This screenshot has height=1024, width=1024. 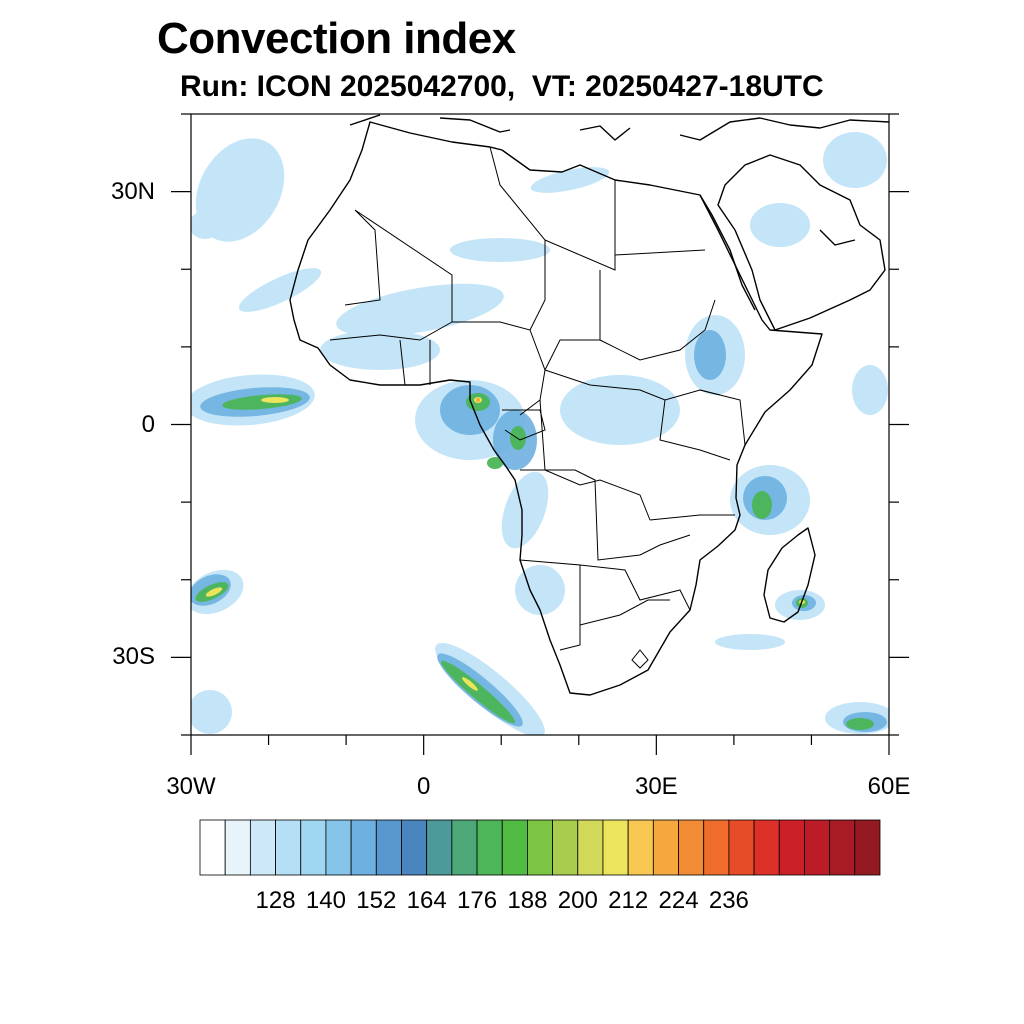 What do you see at coordinates (275, 900) in the screenshot?
I see `colorbar-label: 128` at bounding box center [275, 900].